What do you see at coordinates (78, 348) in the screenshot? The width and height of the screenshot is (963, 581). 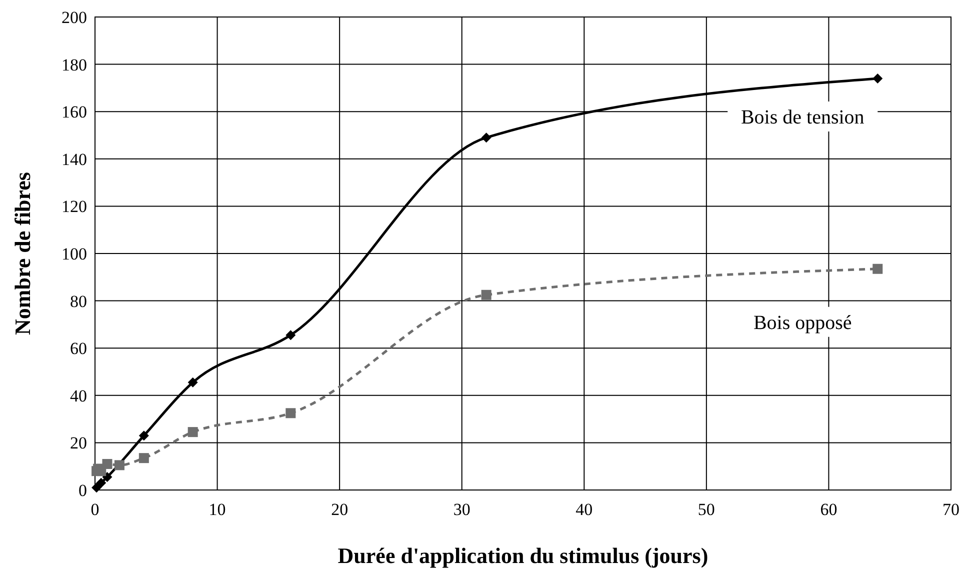 I see `y-tick-label: 60` at bounding box center [78, 348].